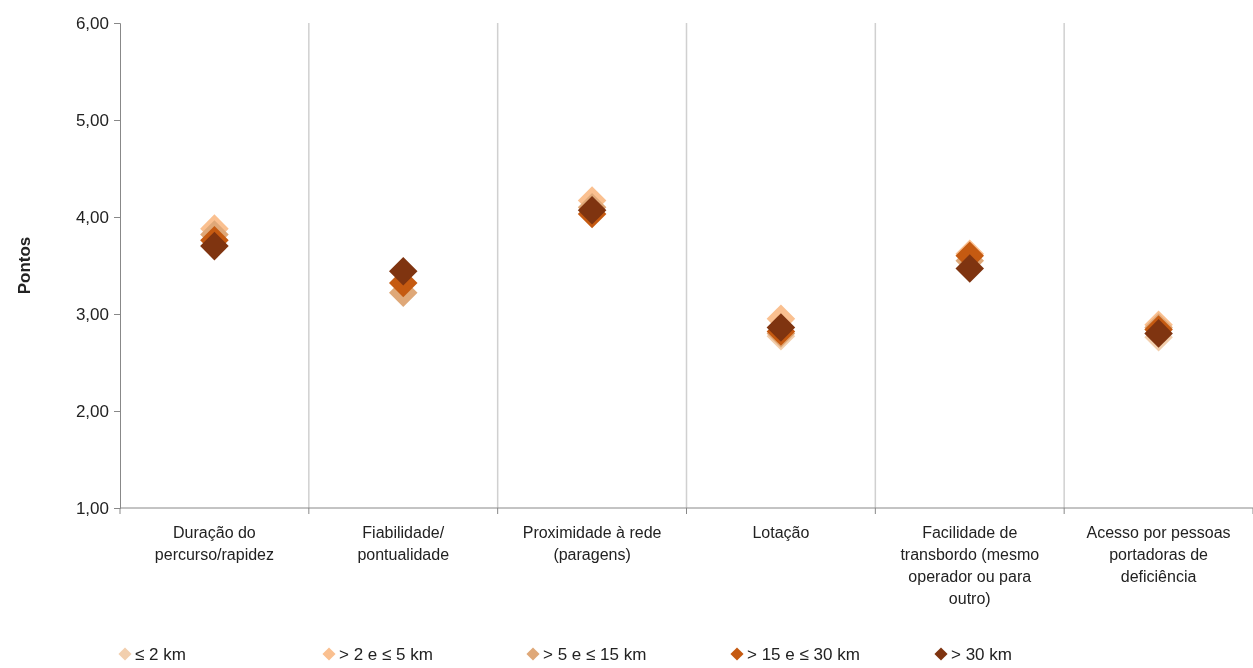 The image size is (1253, 668). Describe the element at coordinates (403, 543) in the screenshot. I see `x-tick-label: Fiabilidade/ pontualidade` at that location.